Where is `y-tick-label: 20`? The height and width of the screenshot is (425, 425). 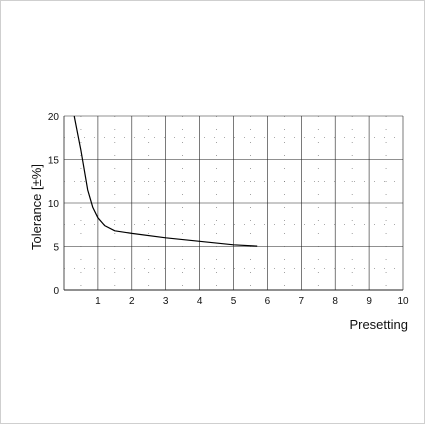 y-tick-label: 20 is located at coordinates (54, 117).